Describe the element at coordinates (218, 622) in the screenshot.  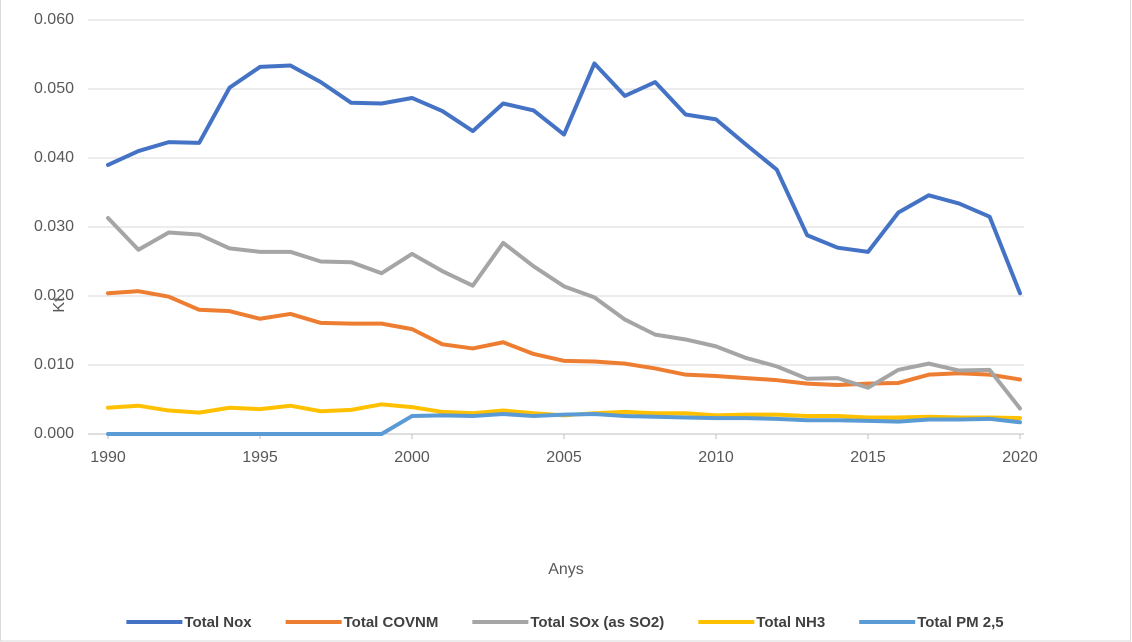
I see `legend-label: Total Nox` at that location.